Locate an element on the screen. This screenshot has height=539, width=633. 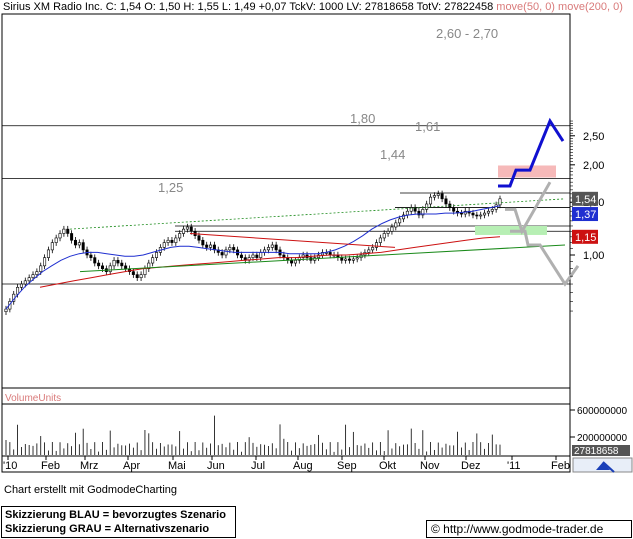
lower-trend-line is located at coordinates (322, 258).